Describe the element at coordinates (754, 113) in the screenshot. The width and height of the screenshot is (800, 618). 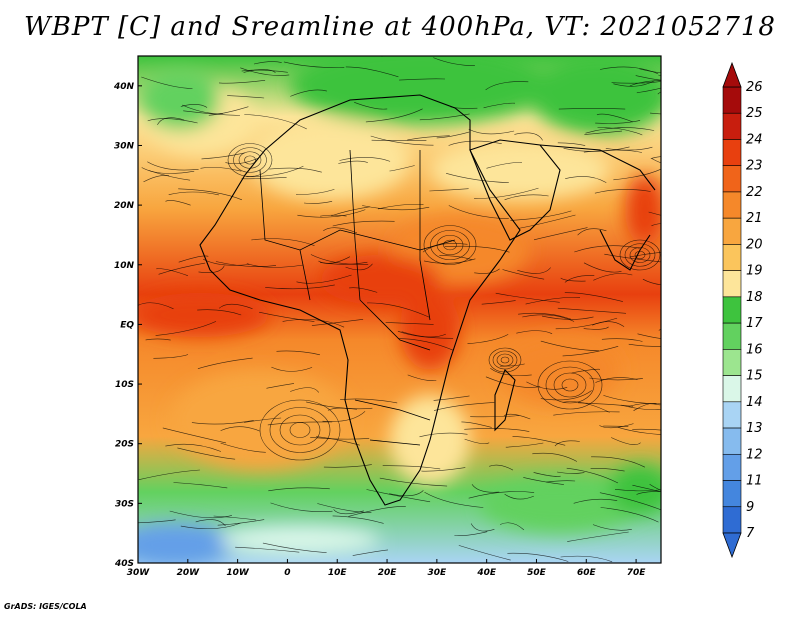
I see `colorbar-label: 25` at that location.